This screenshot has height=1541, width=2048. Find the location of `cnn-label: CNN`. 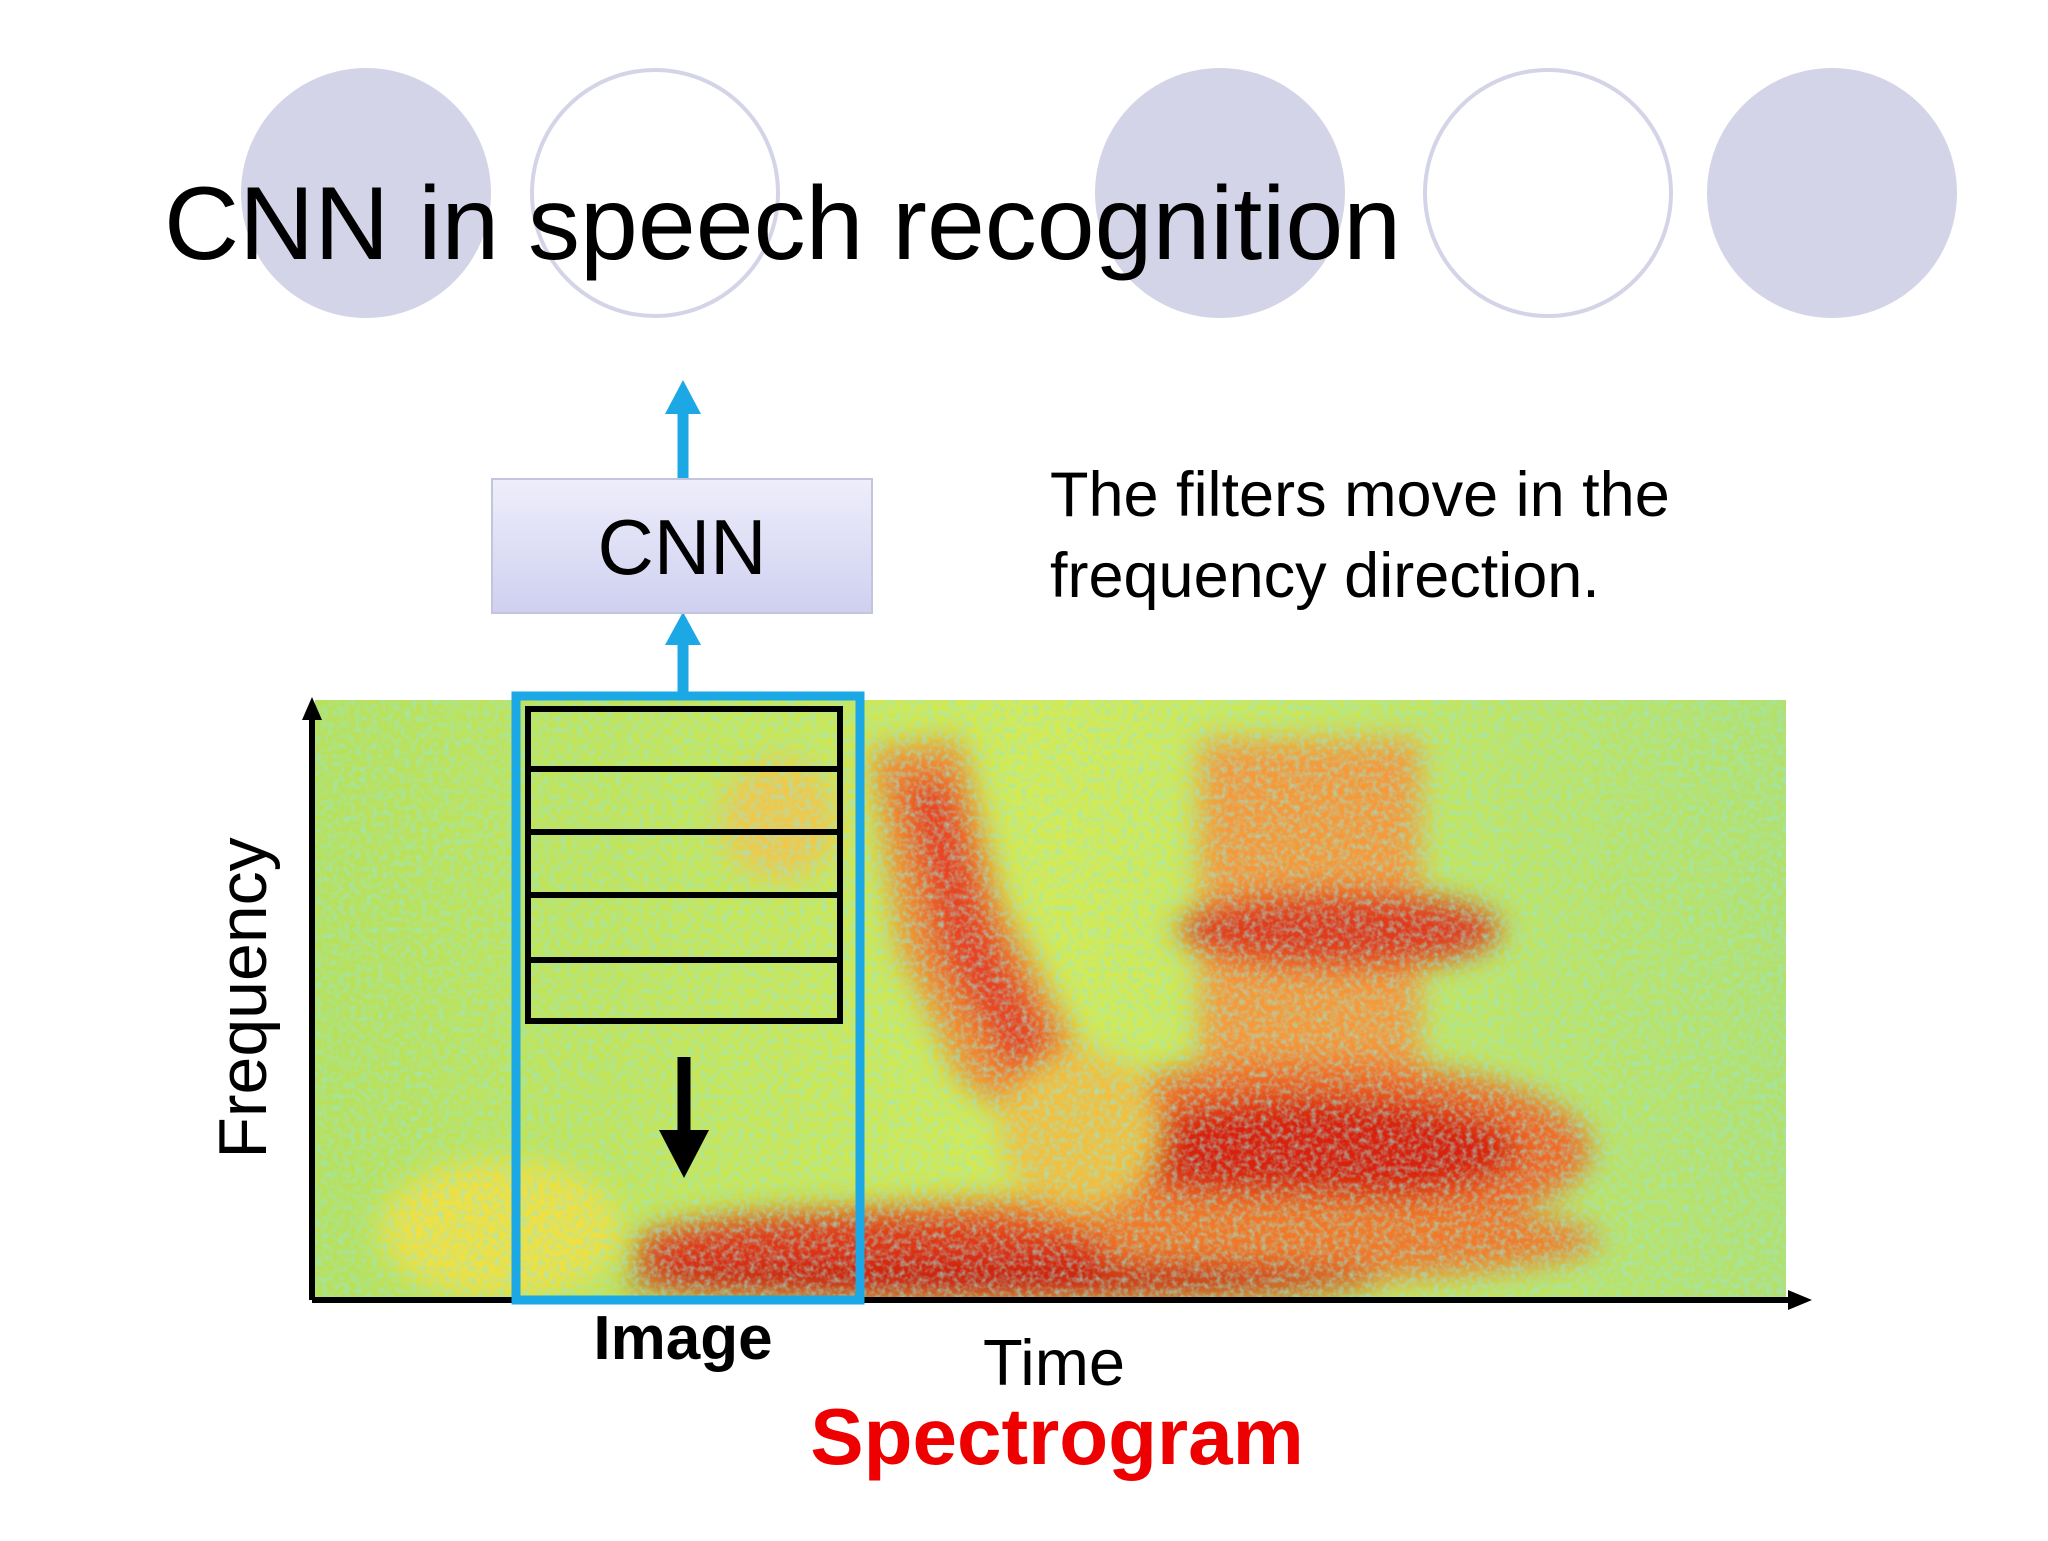

cnn-label: CNN is located at coordinates (682, 547).